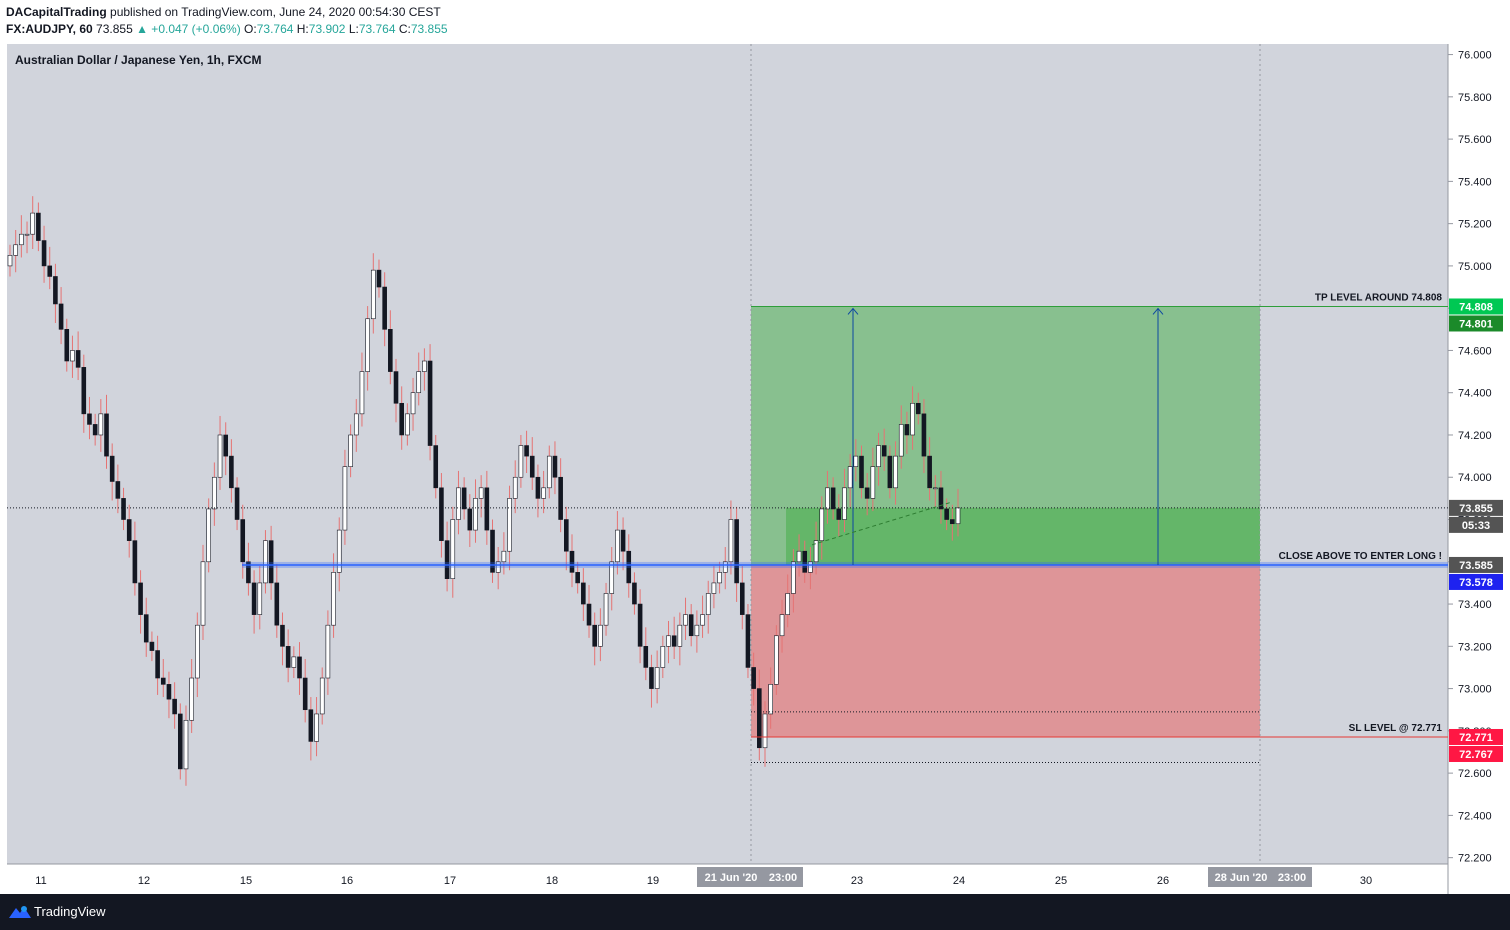 This screenshot has width=1510, height=930. Describe the element at coordinates (1479, 469) in the screenshot. I see `price-axis` at that location.